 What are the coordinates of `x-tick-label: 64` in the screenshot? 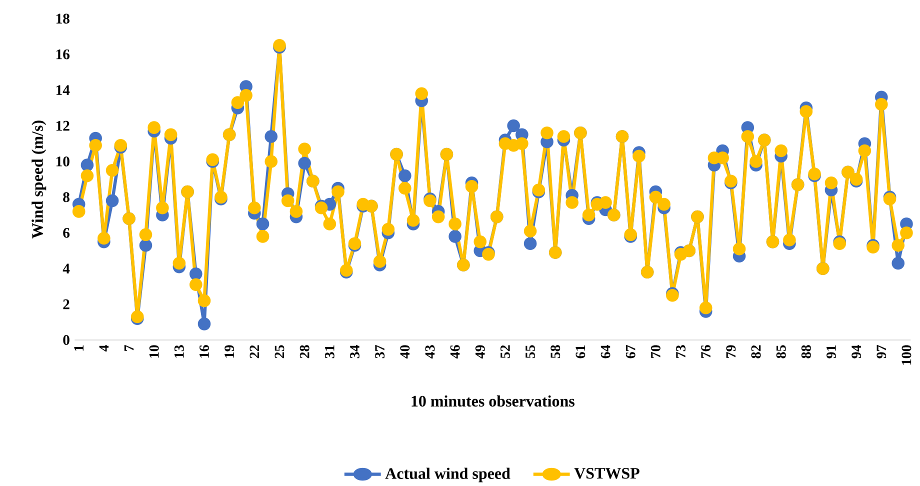 It's located at (605, 351).